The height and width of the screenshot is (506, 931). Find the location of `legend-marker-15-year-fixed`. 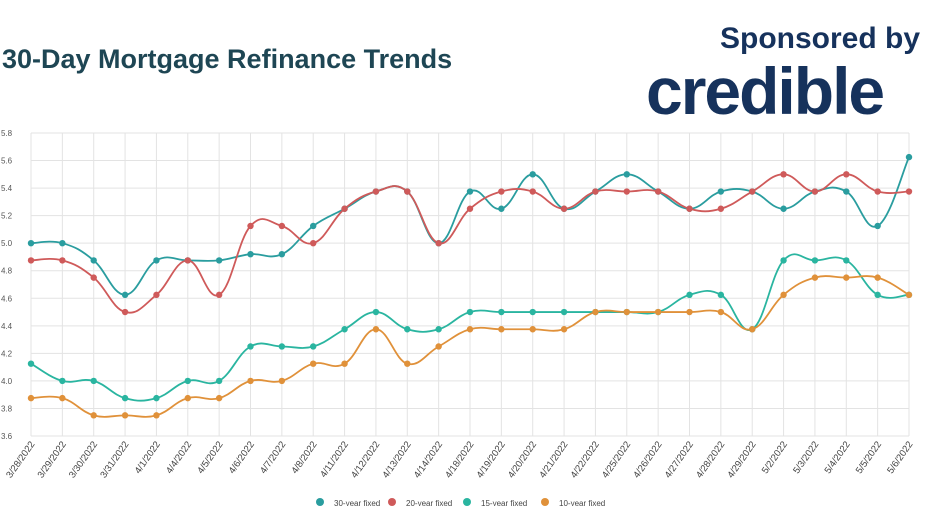

legend-marker-15-year-fixed is located at coordinates (467, 502).